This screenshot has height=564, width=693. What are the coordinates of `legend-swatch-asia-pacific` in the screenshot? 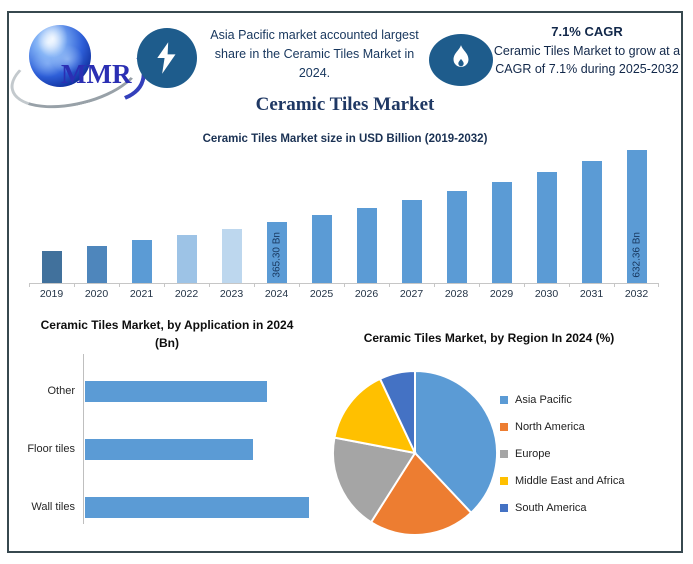 It's located at (504, 399).